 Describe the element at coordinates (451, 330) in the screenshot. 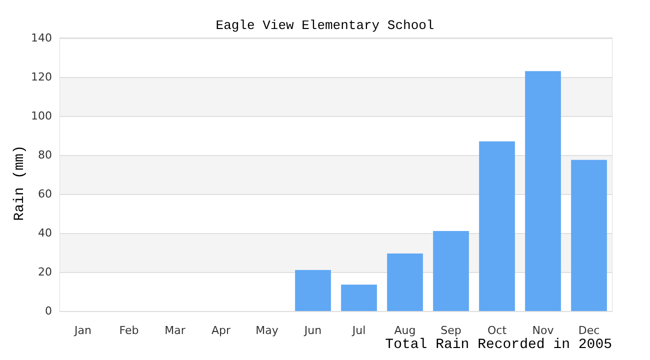

I see `x-tick-label: Sep` at that location.